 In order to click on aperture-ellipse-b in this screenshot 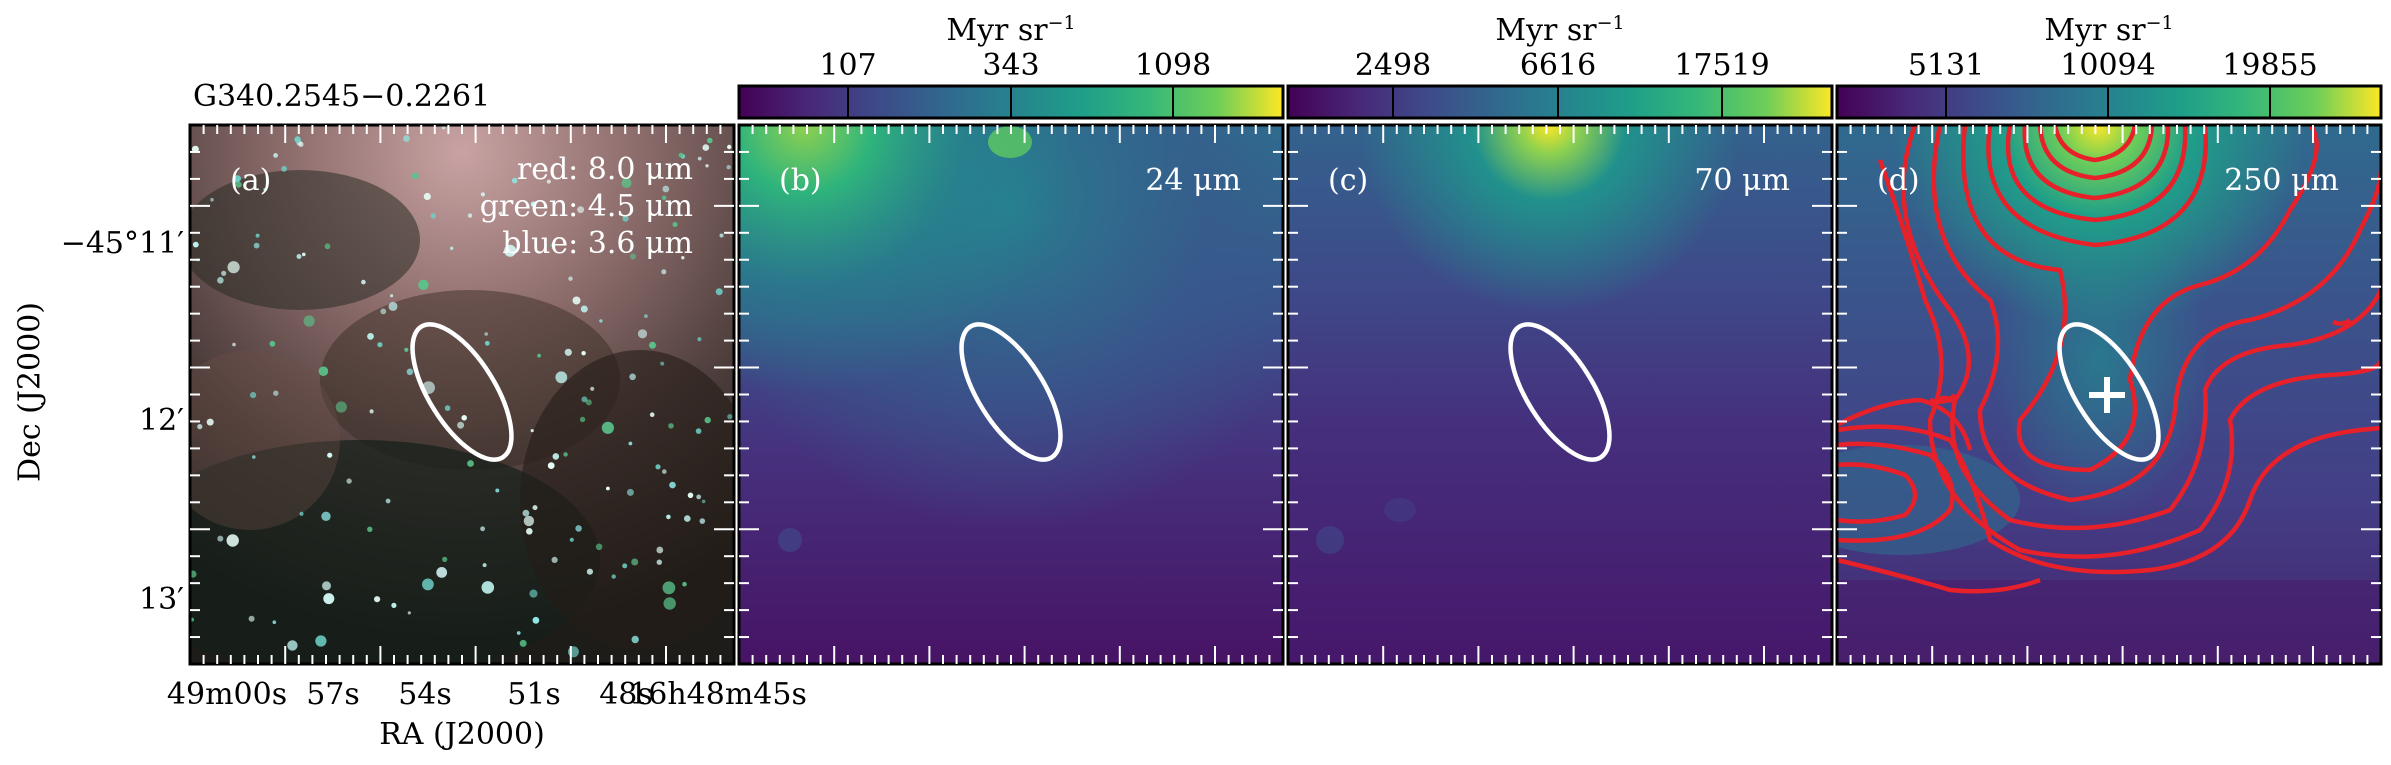, I will do `click(1011, 392)`.